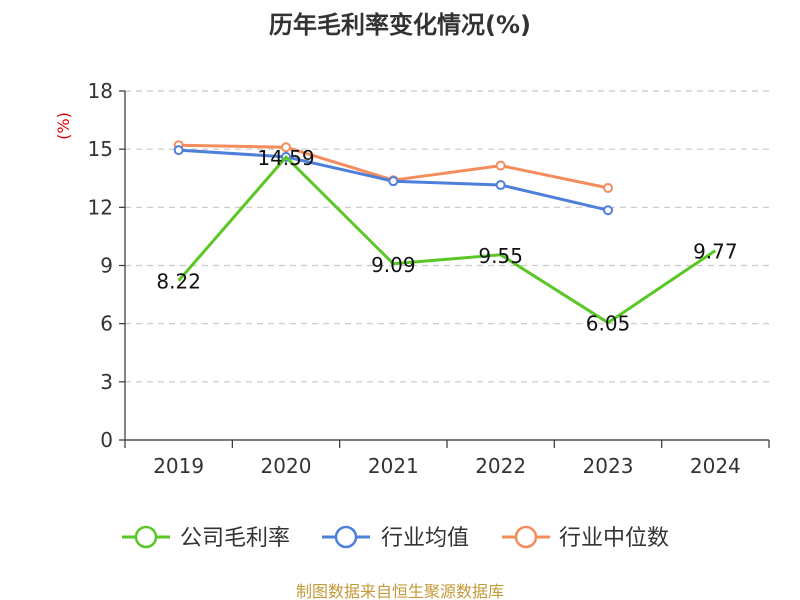 The image size is (800, 600). Describe the element at coordinates (608, 466) in the screenshot. I see `x-tick-label: 2023` at that location.